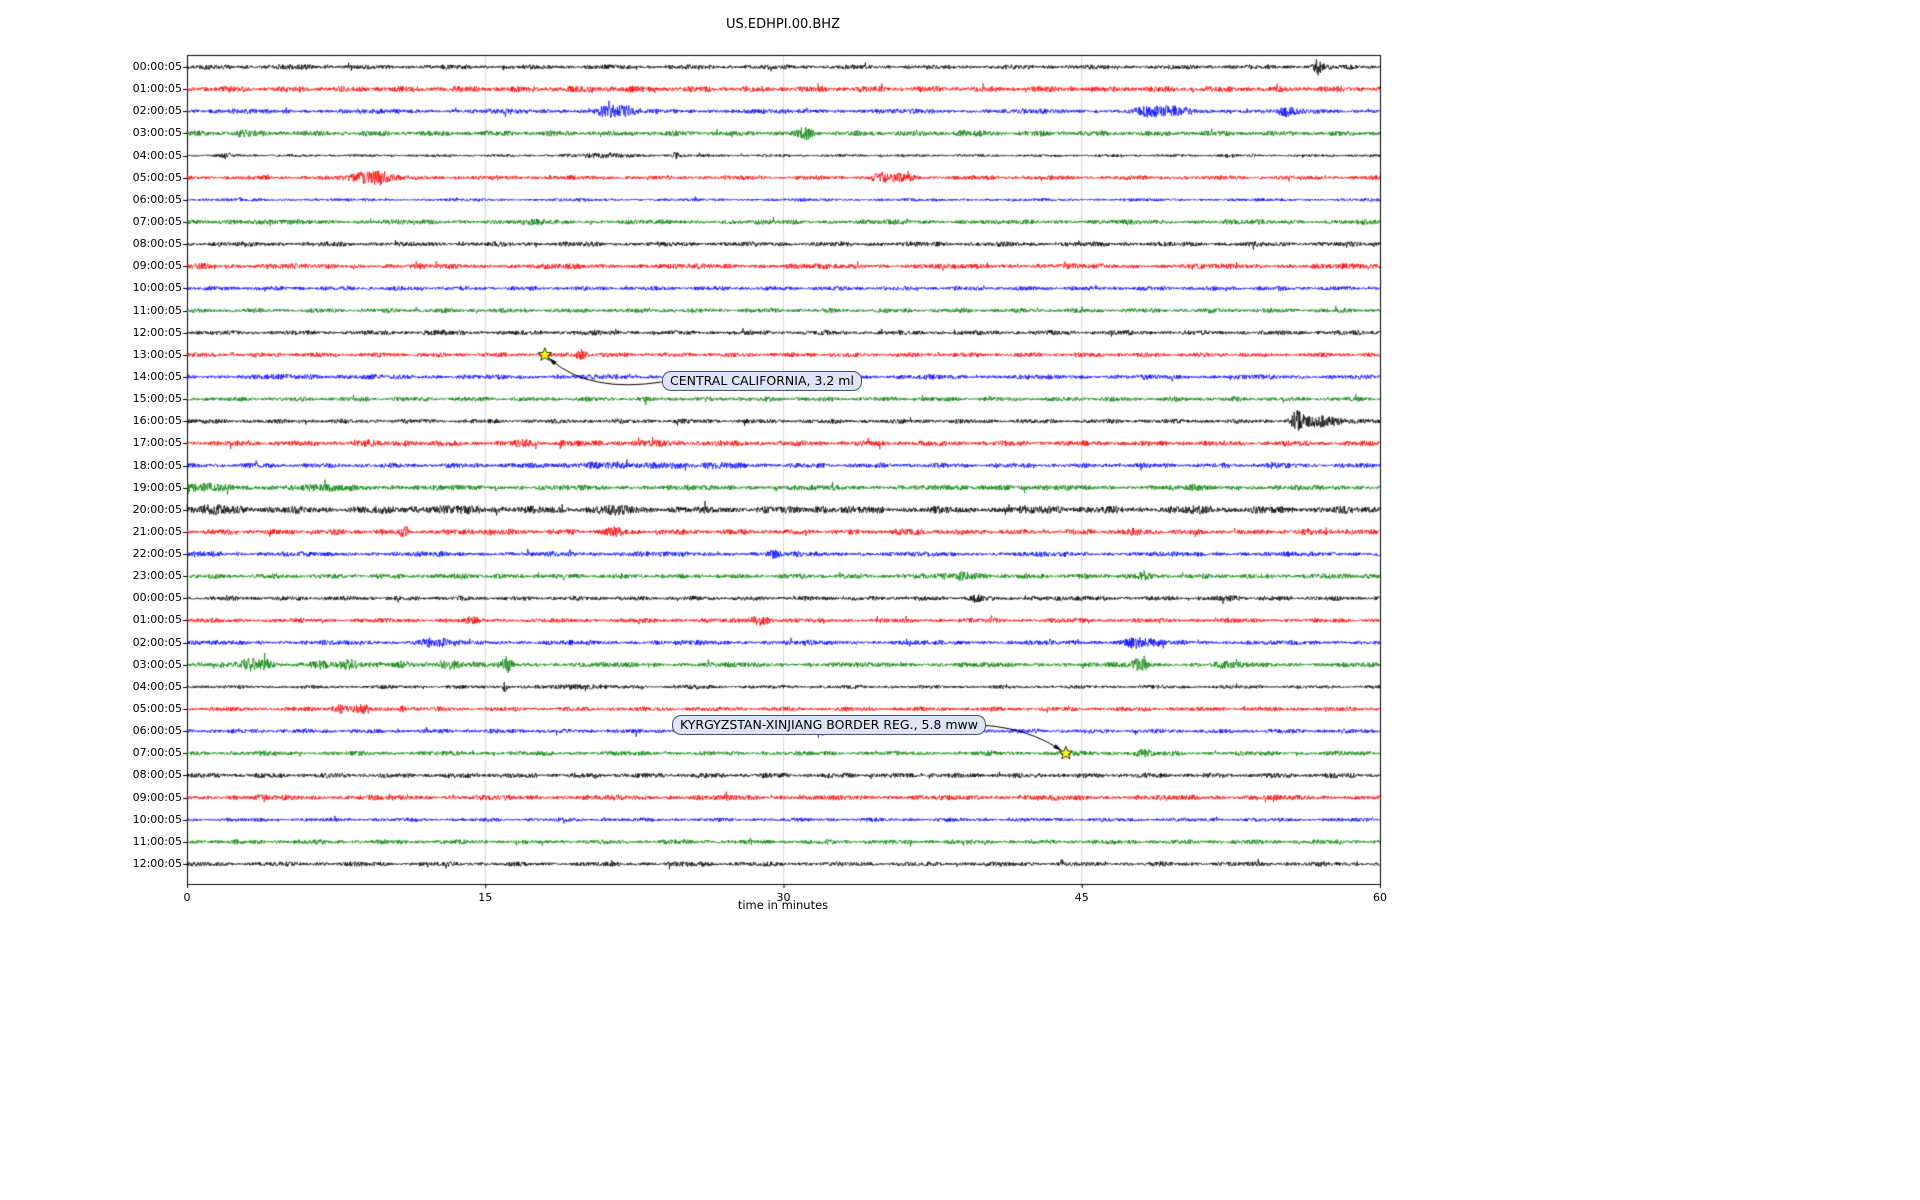 This screenshot has width=1920, height=1200. Describe the element at coordinates (157, 354) in the screenshot. I see `row-label: 13:00:05` at that location.